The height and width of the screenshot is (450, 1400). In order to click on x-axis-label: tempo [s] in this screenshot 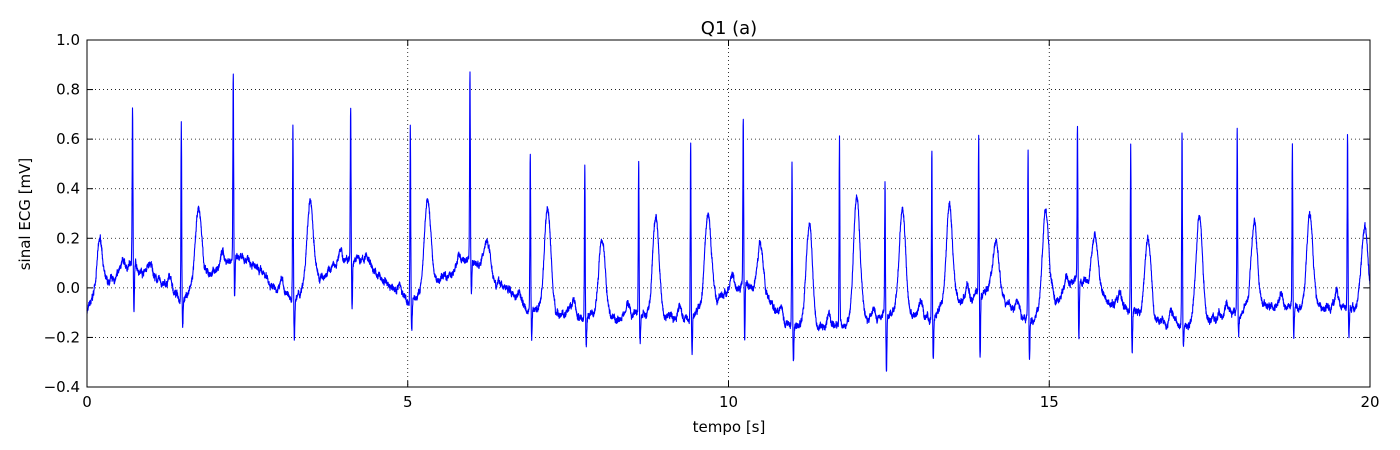, I will do `click(729, 427)`.